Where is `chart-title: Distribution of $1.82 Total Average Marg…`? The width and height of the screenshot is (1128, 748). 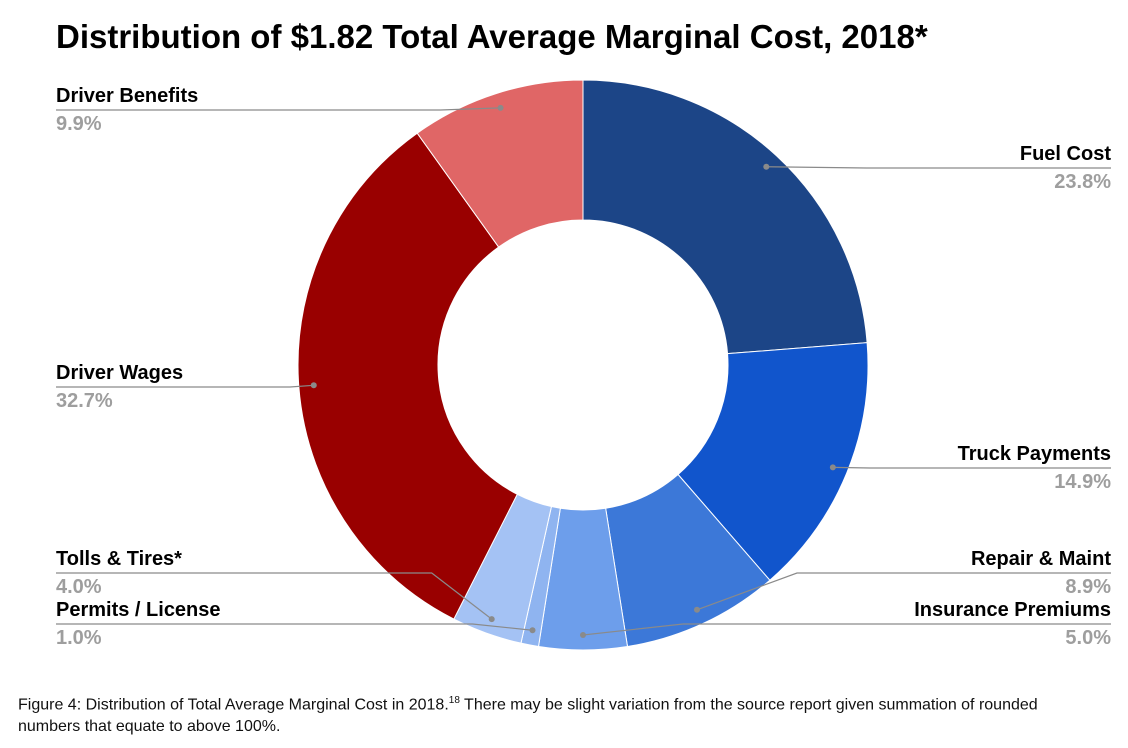 chart-title: Distribution of $1.82 Total Average Marg… is located at coordinates (492, 36).